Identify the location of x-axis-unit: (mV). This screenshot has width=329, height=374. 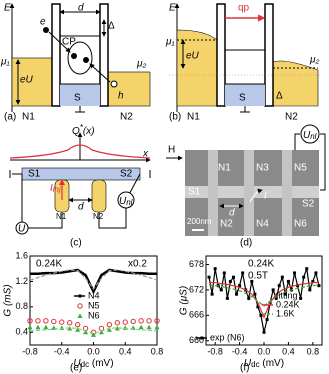
(101, 363).